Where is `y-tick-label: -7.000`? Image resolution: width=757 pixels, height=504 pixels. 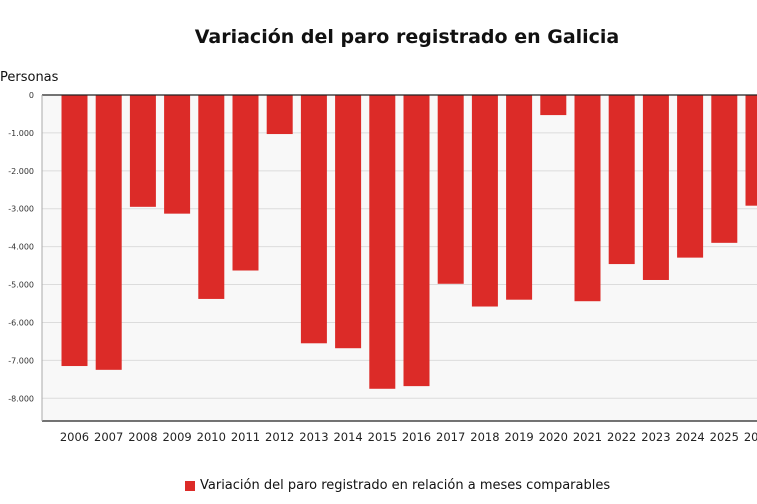
y-tick-label: -7.000 is located at coordinates (21, 360).